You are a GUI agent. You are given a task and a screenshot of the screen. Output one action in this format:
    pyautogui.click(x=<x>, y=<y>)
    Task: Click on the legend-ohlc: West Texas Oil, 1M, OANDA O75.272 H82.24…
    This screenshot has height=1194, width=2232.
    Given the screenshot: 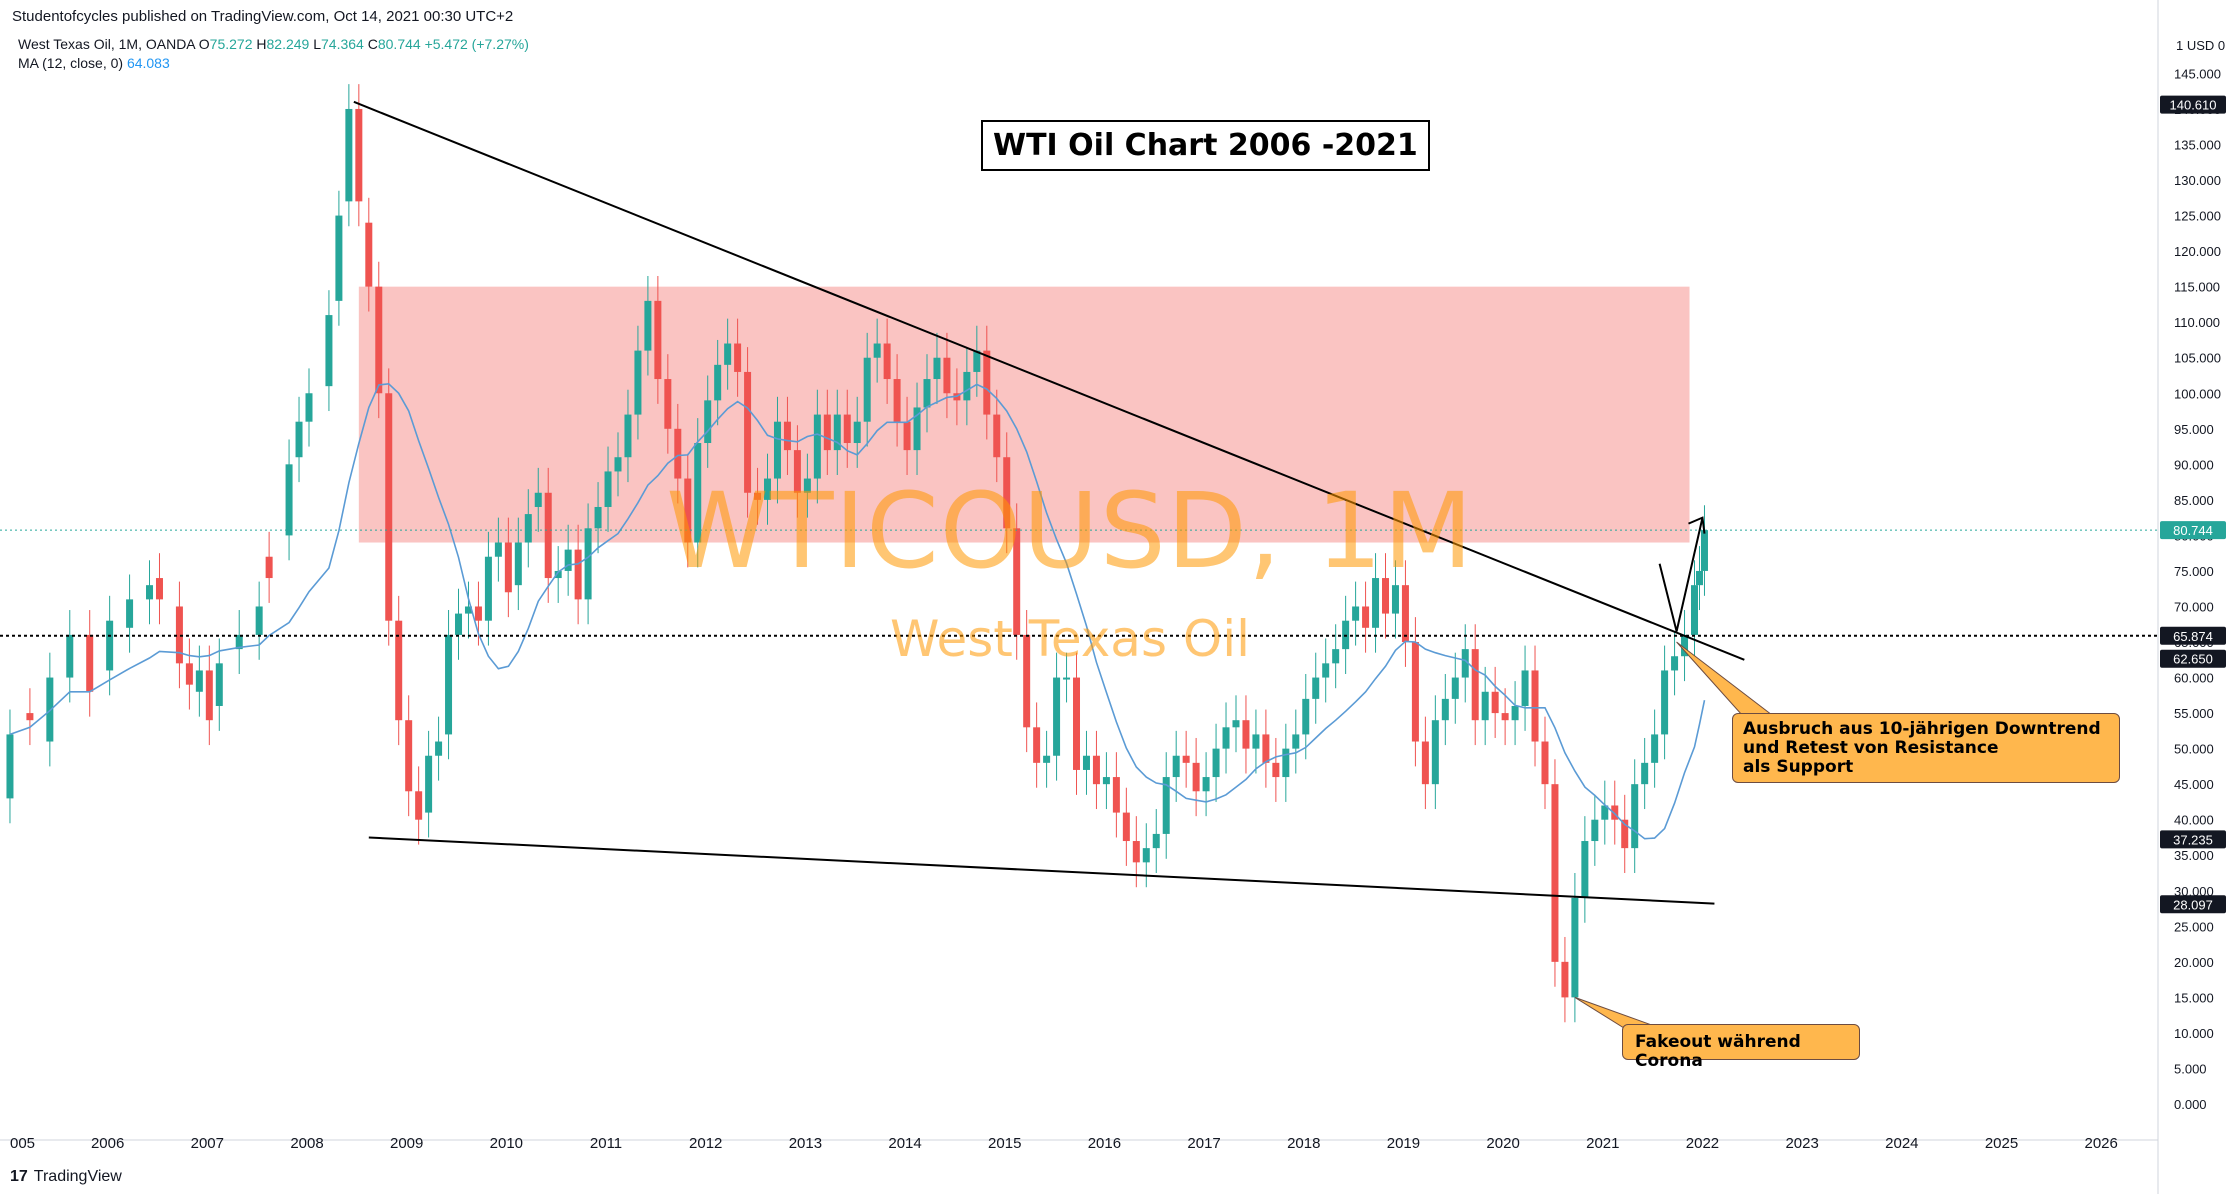 What is the action you would take?
    pyautogui.click(x=273, y=44)
    